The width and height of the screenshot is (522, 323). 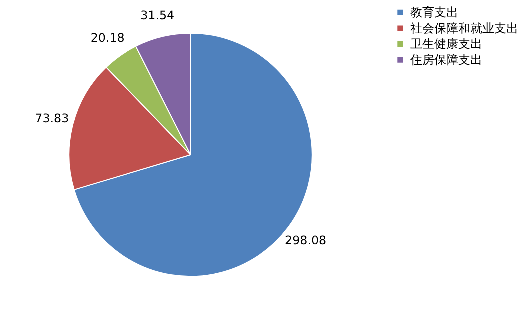 What do you see at coordinates (107, 38) in the screenshot?
I see `data-label: 20.18` at bounding box center [107, 38].